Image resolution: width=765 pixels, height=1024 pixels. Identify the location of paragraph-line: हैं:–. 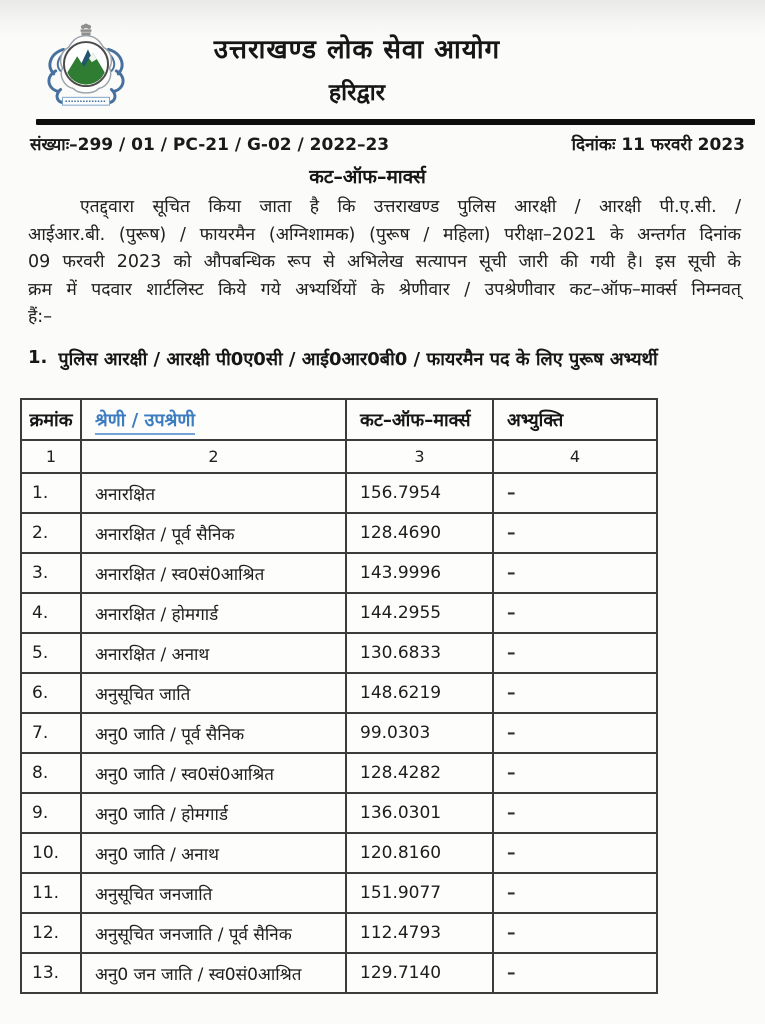
(40, 317).